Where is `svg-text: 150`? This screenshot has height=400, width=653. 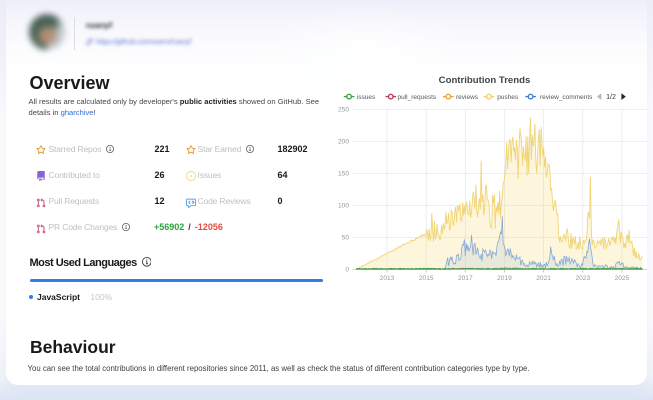 svg-text: 150 is located at coordinates (343, 174).